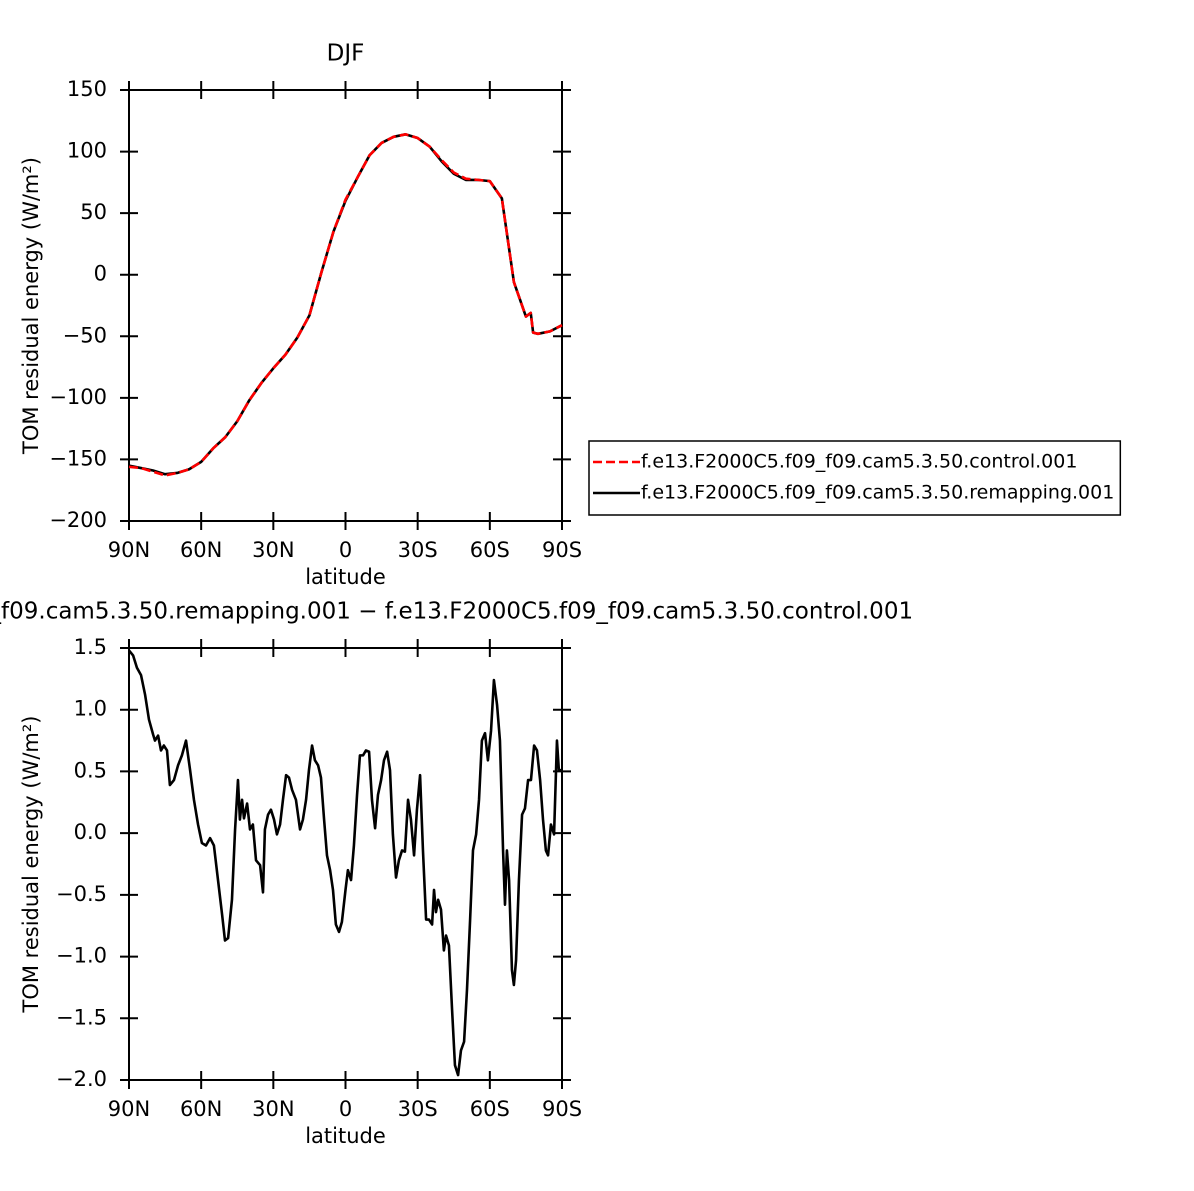  I want to click on y-tick-label: −100, so click(78, 397).